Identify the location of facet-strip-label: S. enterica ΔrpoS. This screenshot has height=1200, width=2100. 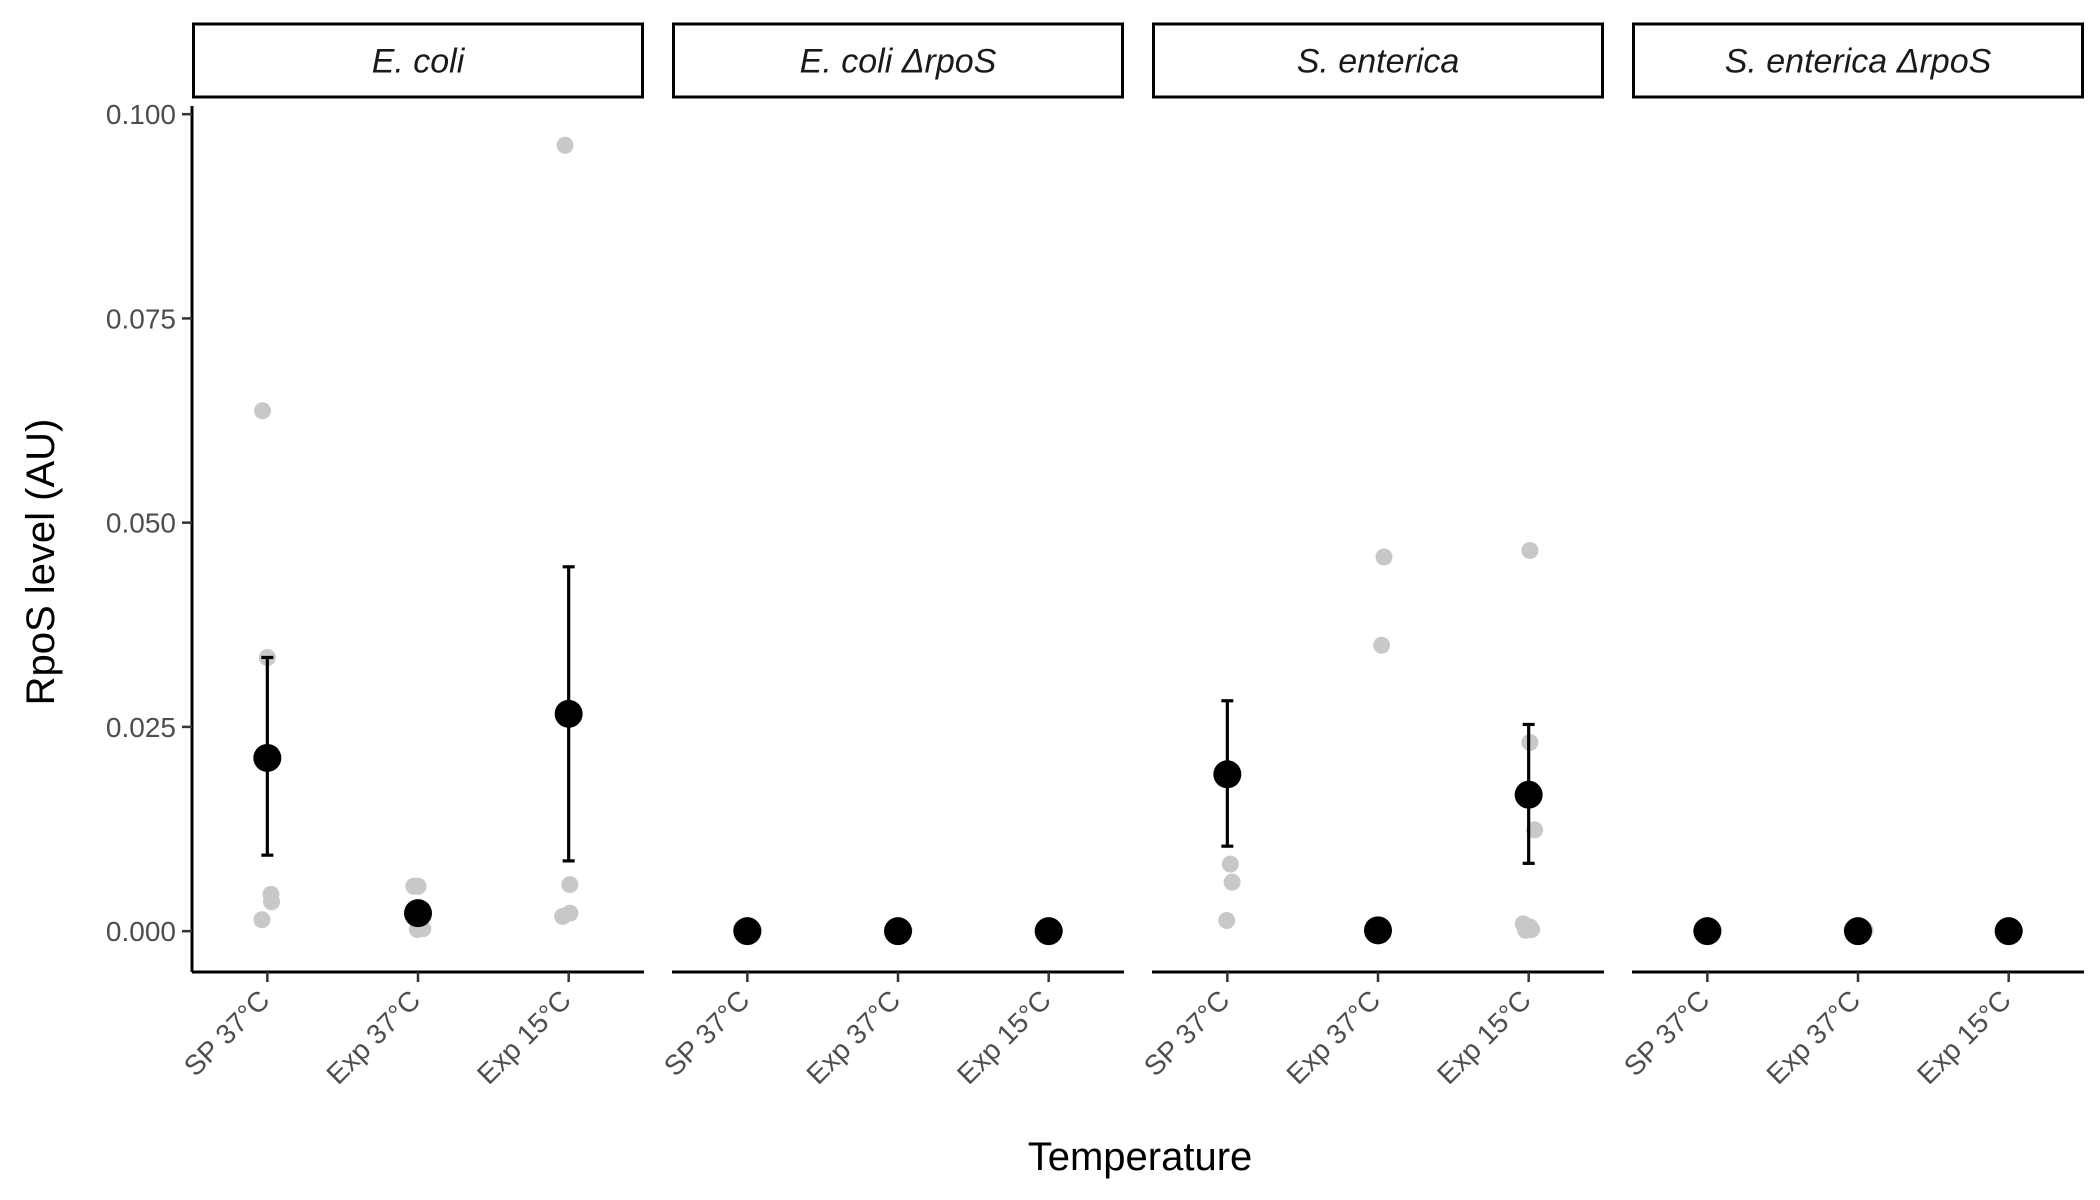
(1858, 62).